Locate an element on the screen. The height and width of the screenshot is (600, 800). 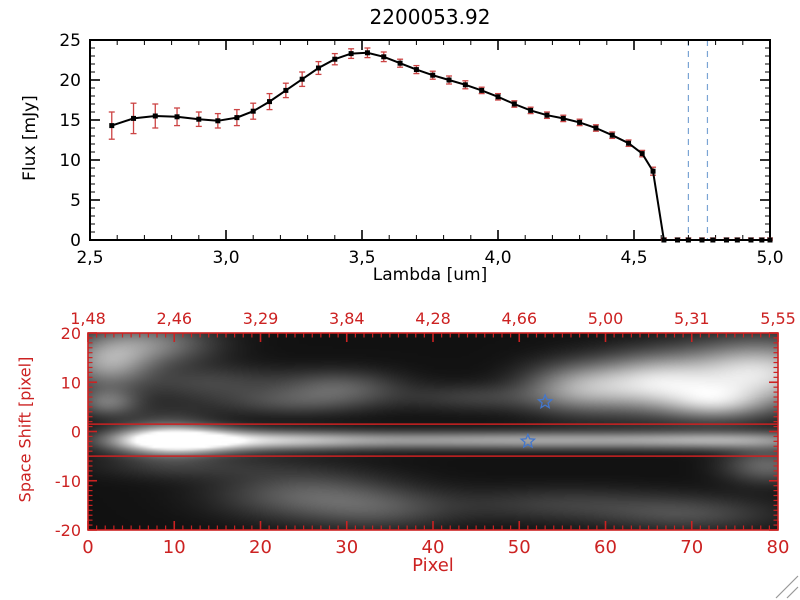
bottom-yaxis-label: Space Shift [pixel] is located at coordinates (25, 429).